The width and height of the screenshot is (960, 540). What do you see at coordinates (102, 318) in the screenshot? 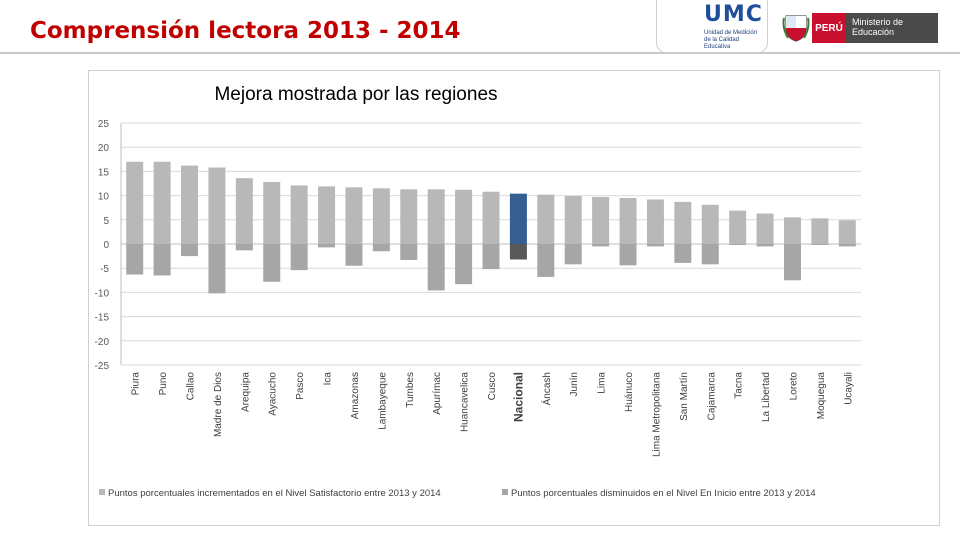
I see `y-tick-label: -15` at bounding box center [102, 318].